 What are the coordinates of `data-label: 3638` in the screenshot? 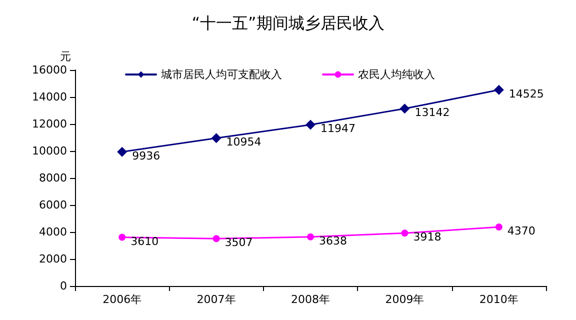 It's located at (333, 241).